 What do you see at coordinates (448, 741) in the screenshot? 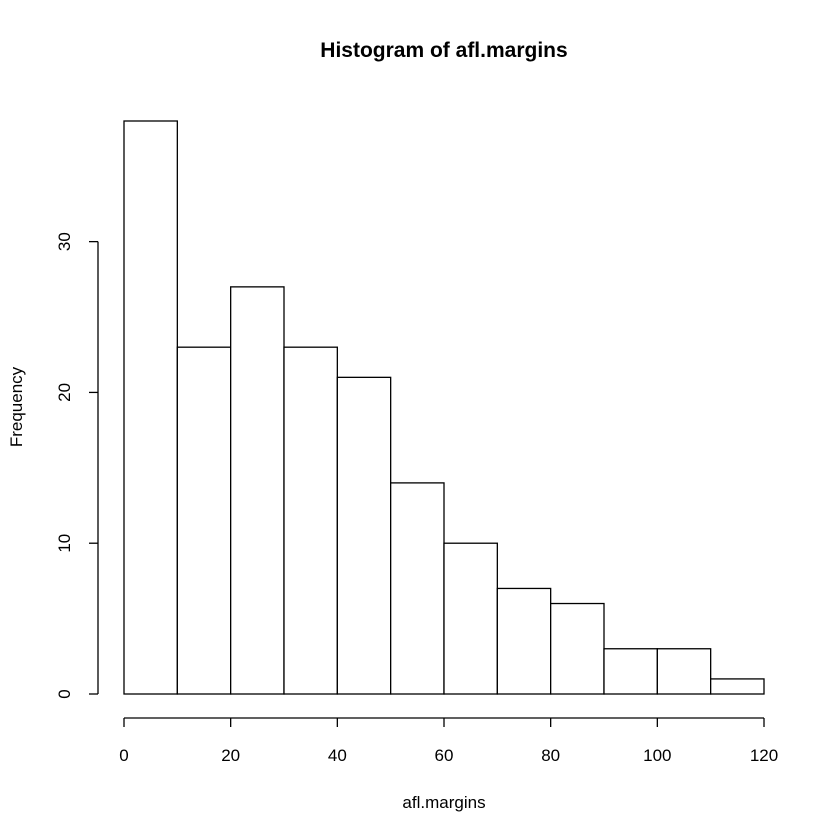
I see `x-axis: 0 20 40 60 80 100 120` at bounding box center [448, 741].